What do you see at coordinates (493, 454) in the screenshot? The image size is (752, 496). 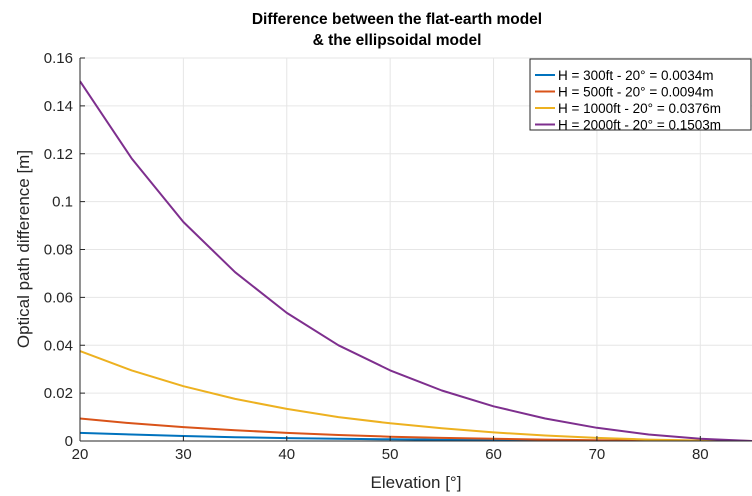 I see `x-tick-label: 60` at bounding box center [493, 454].